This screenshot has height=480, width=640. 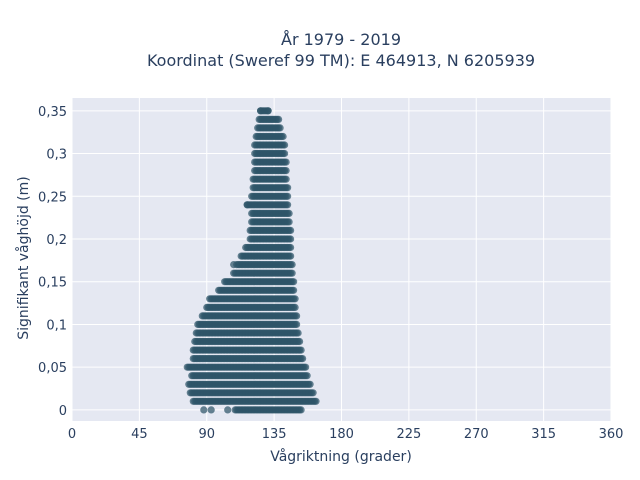 I want to click on y-tick-label: 0,25, so click(x=52, y=197).